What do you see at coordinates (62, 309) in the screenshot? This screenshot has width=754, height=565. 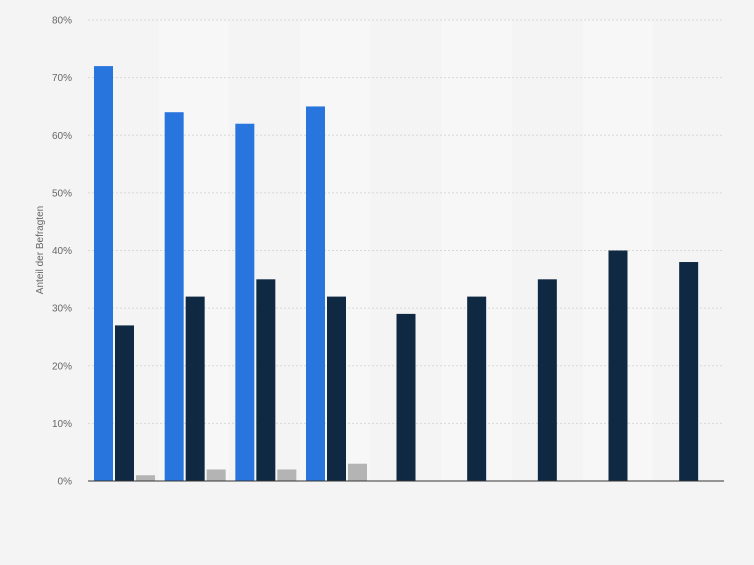 I see `y-tick-label: 30%` at bounding box center [62, 309].